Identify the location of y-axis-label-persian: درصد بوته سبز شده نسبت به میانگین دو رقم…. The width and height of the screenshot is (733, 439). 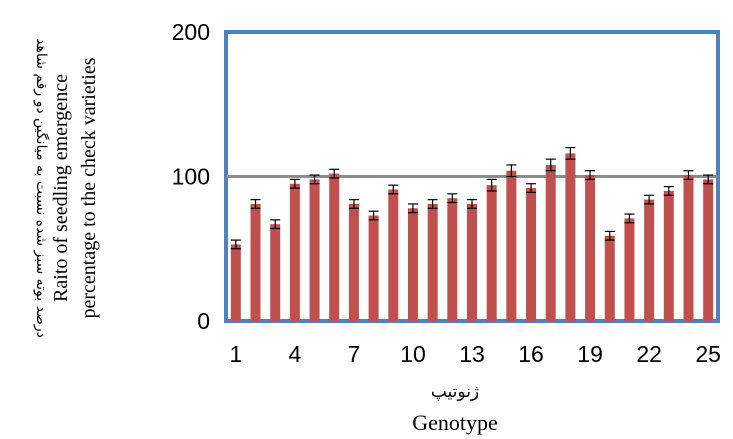
(41, 188).